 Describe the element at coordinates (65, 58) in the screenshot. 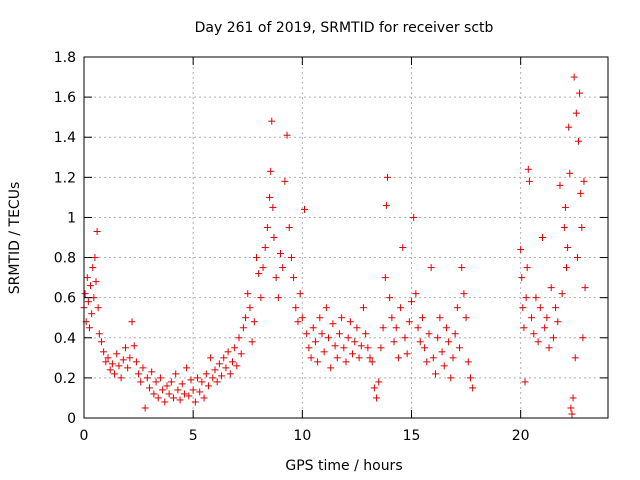

I see `y-tick-label: 1.8` at that location.